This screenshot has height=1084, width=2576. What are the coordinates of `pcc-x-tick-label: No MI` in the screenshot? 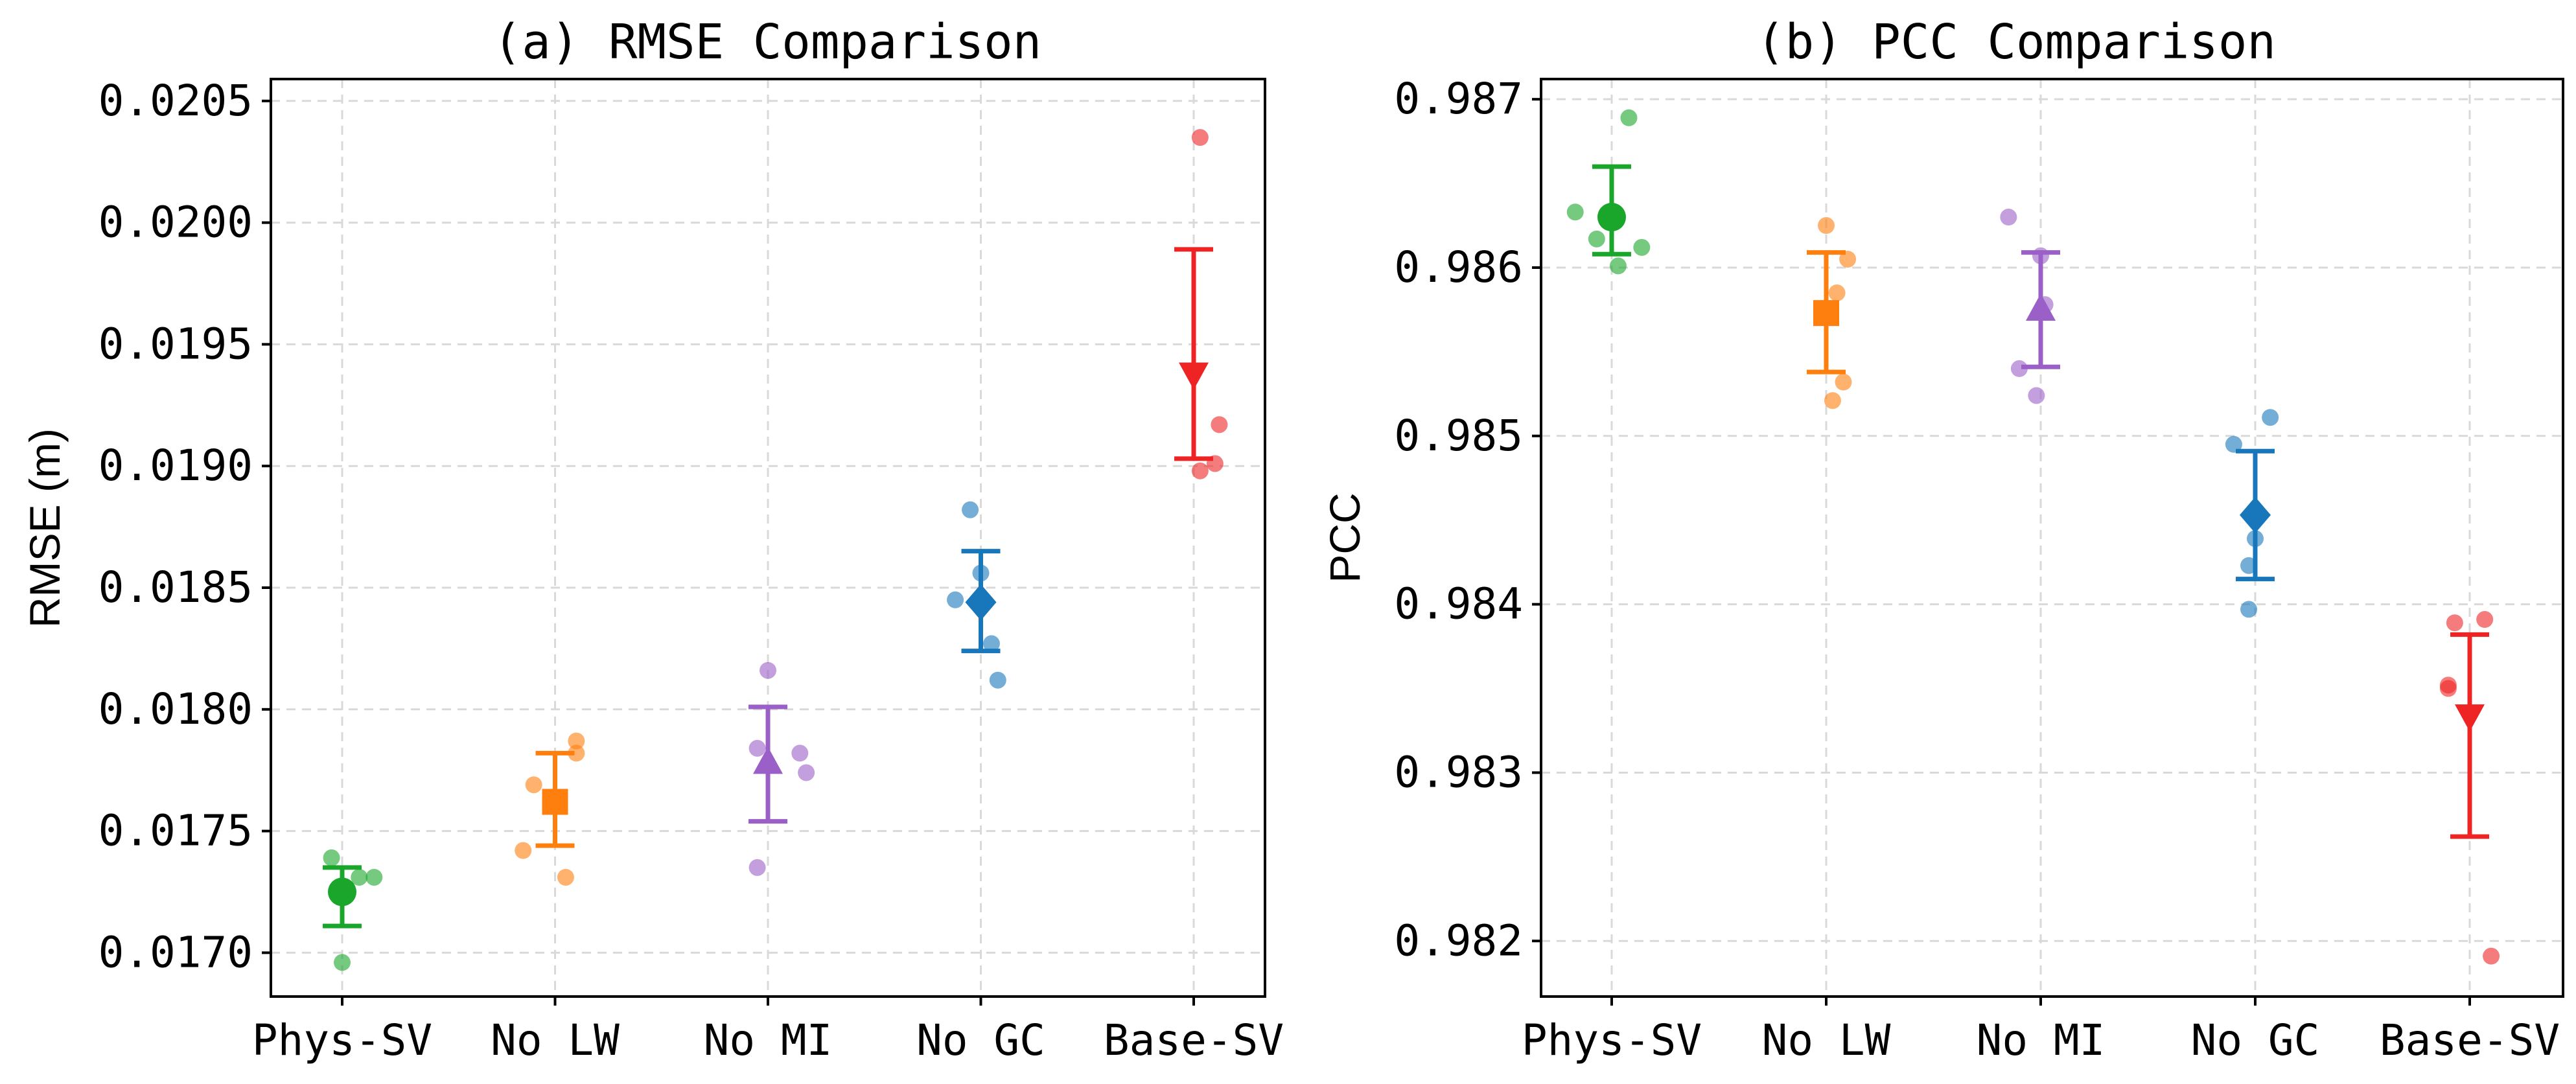 It's located at (2042, 1040).